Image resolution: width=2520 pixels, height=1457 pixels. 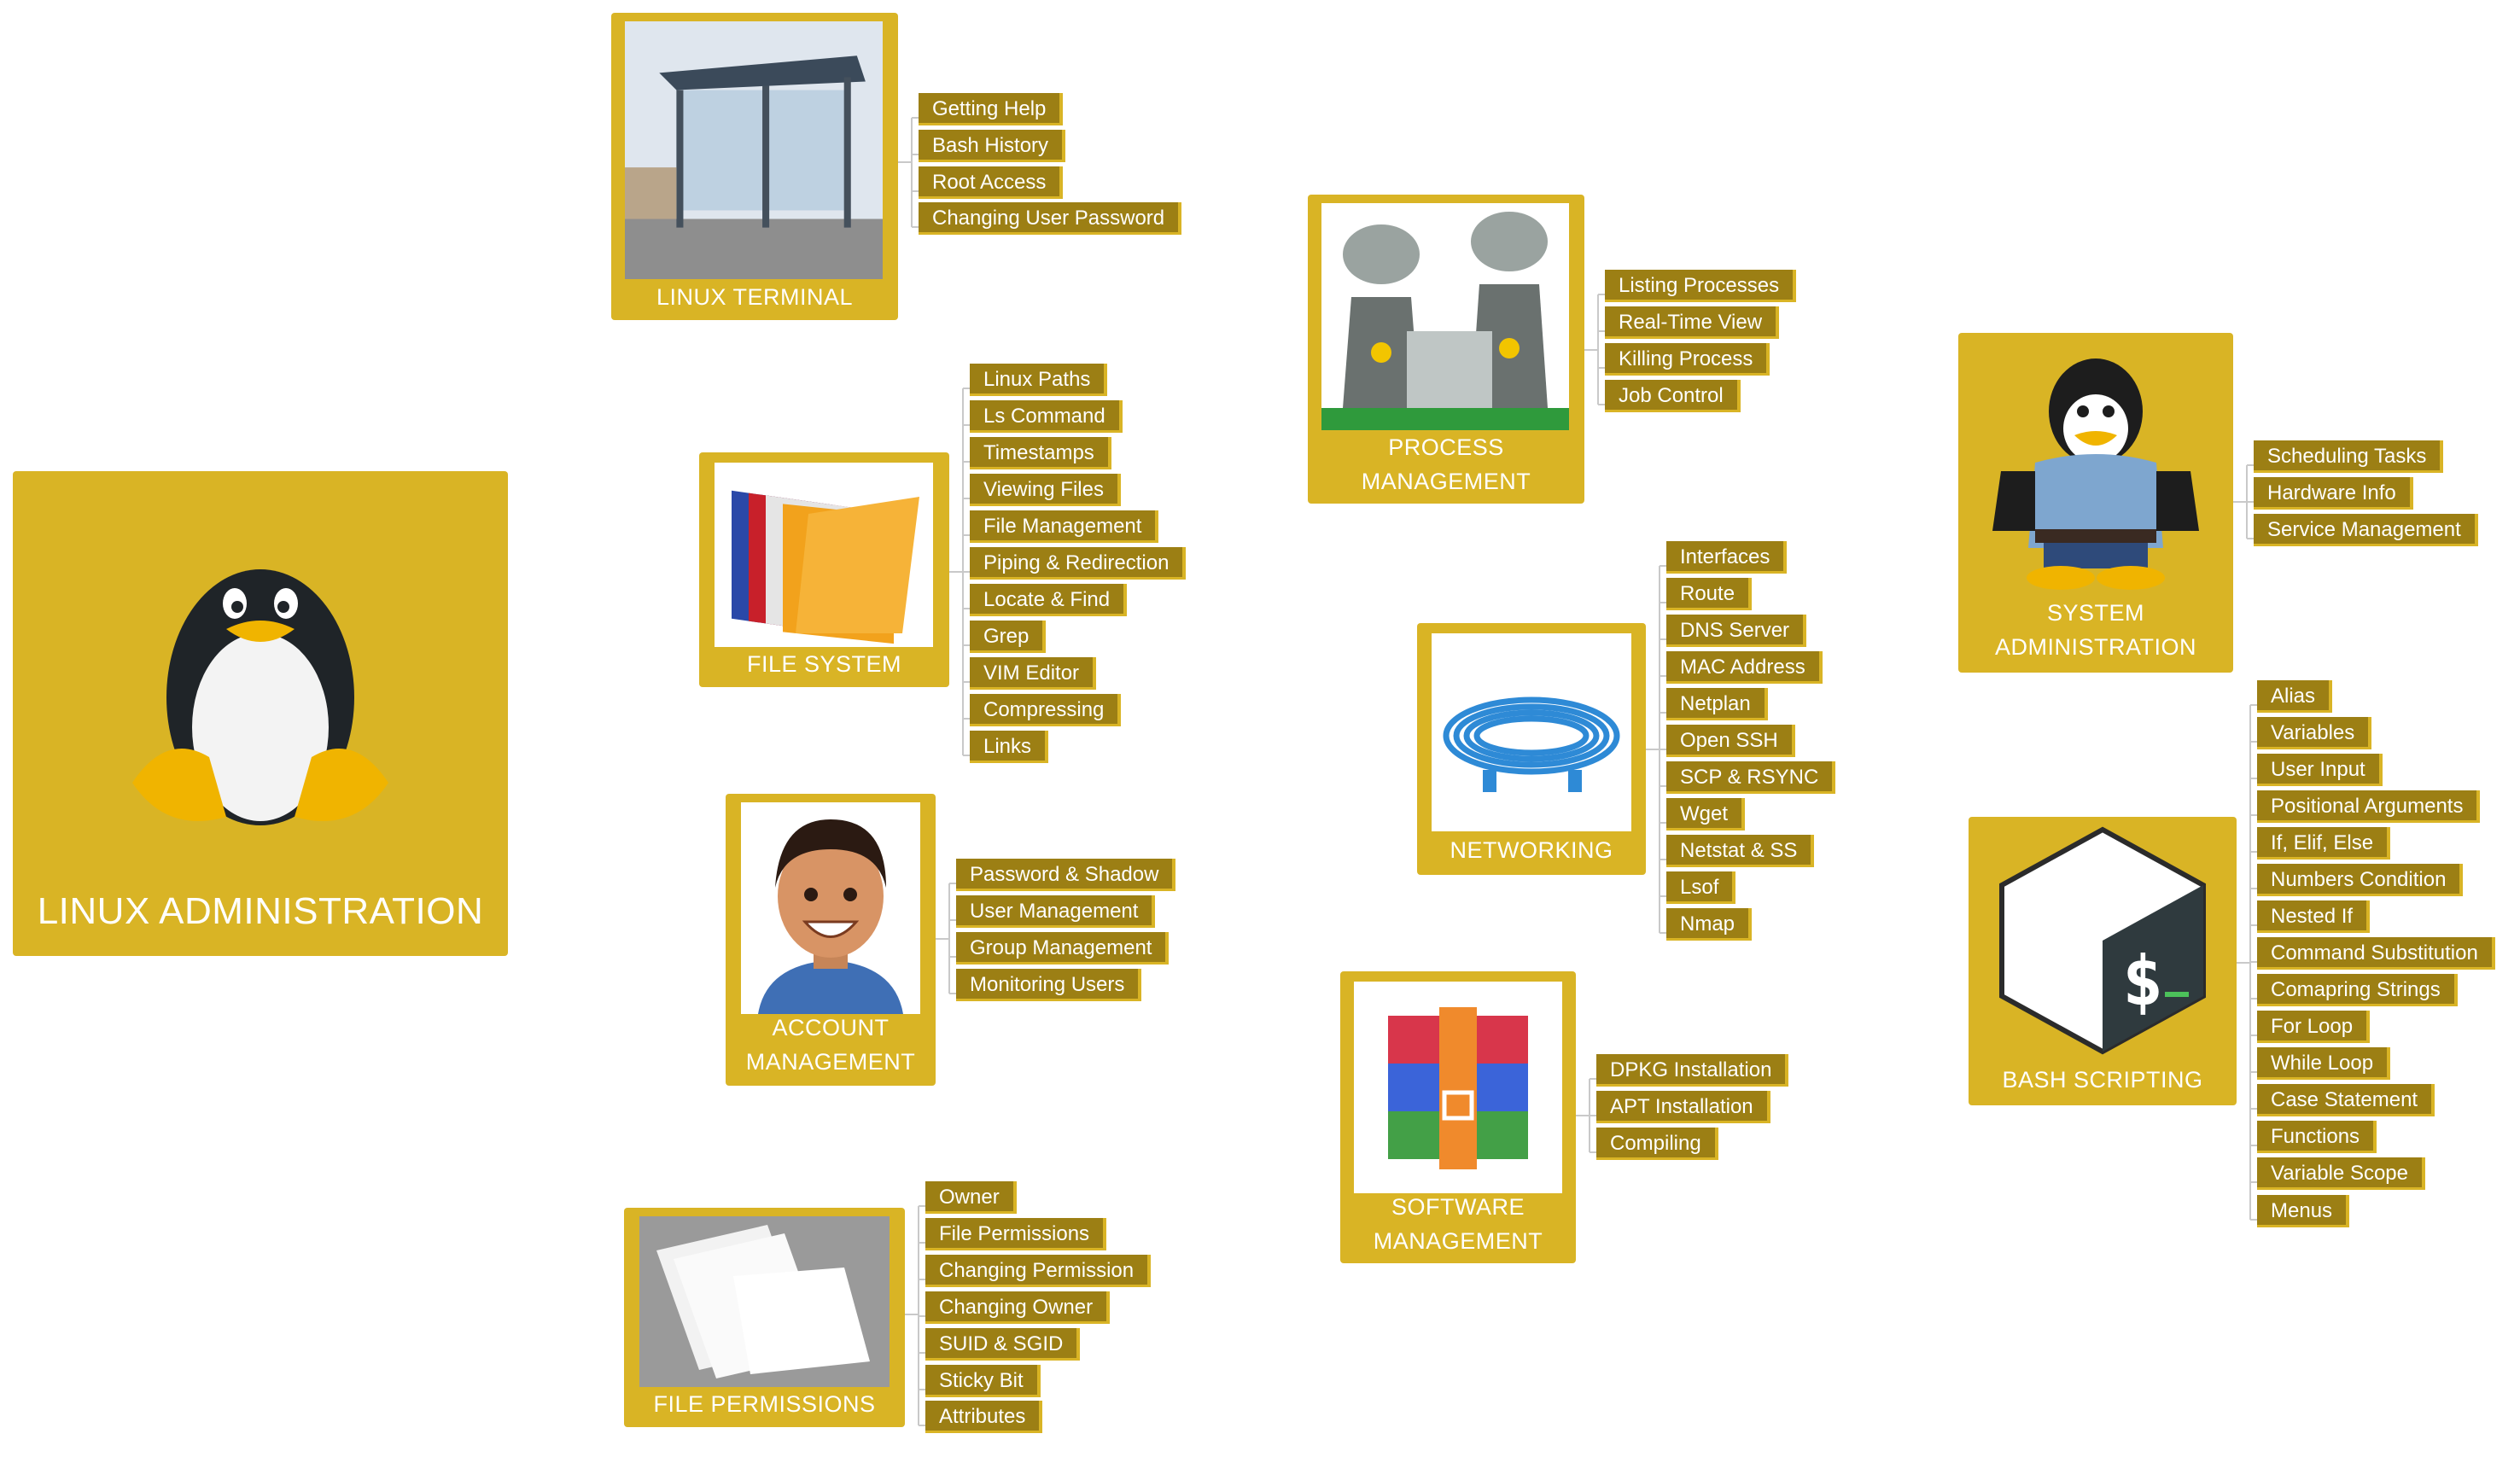 What do you see at coordinates (1049, 985) in the screenshot?
I see `tag-monitoring-users: Monitoring Users` at bounding box center [1049, 985].